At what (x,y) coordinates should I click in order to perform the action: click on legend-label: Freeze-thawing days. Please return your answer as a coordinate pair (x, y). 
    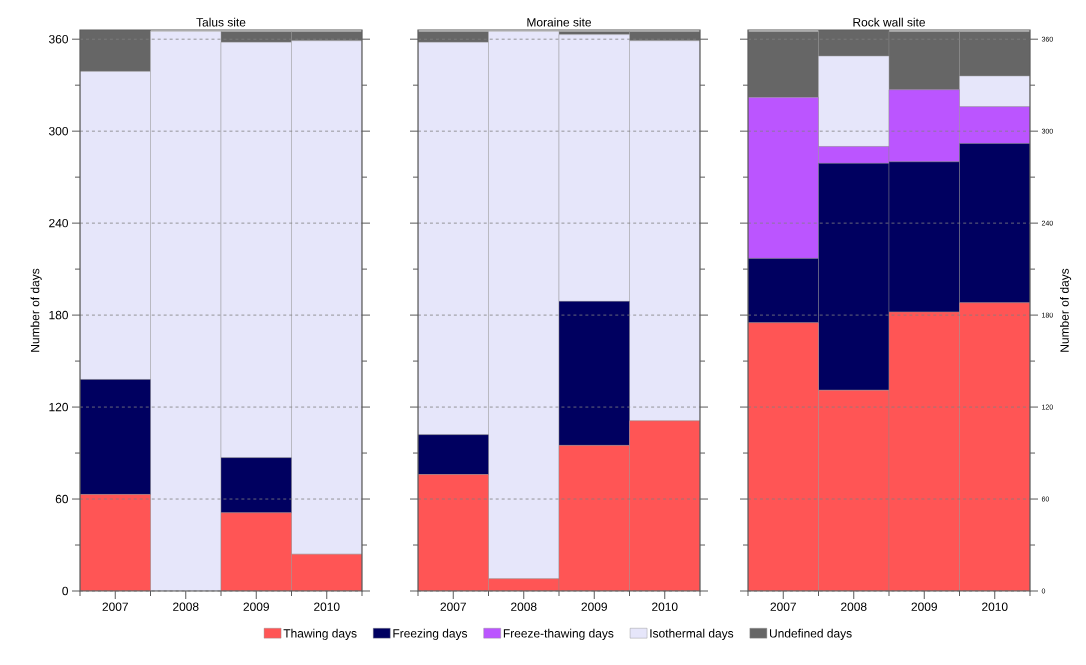
    Looking at the image, I should click on (558, 634).